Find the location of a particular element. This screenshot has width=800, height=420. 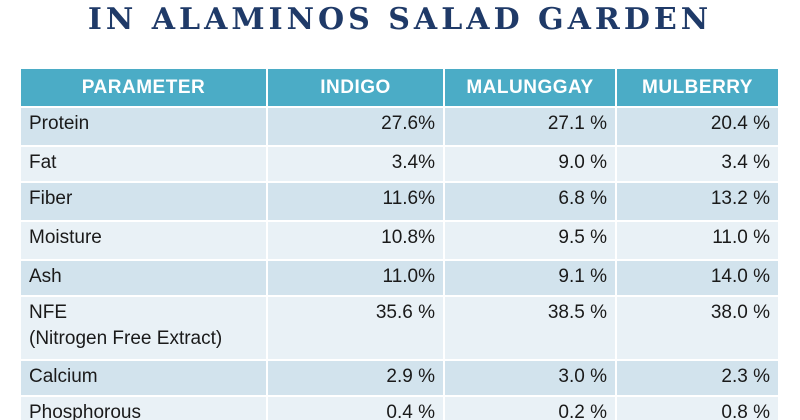

cell-mulberry: 13.2 % is located at coordinates (697, 201).